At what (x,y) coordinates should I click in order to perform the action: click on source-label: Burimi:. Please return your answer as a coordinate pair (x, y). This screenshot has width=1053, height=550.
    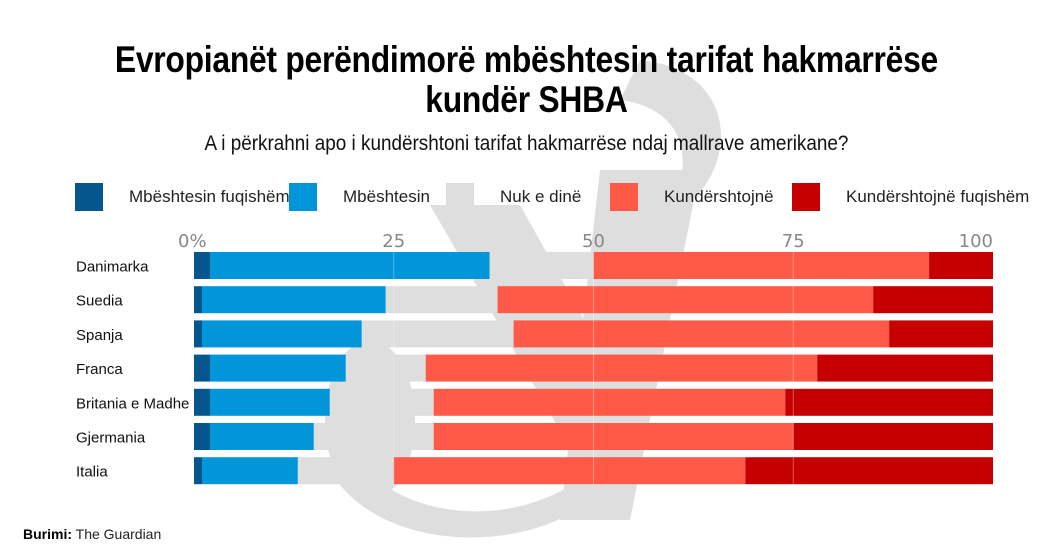
    Looking at the image, I should click on (47, 534).